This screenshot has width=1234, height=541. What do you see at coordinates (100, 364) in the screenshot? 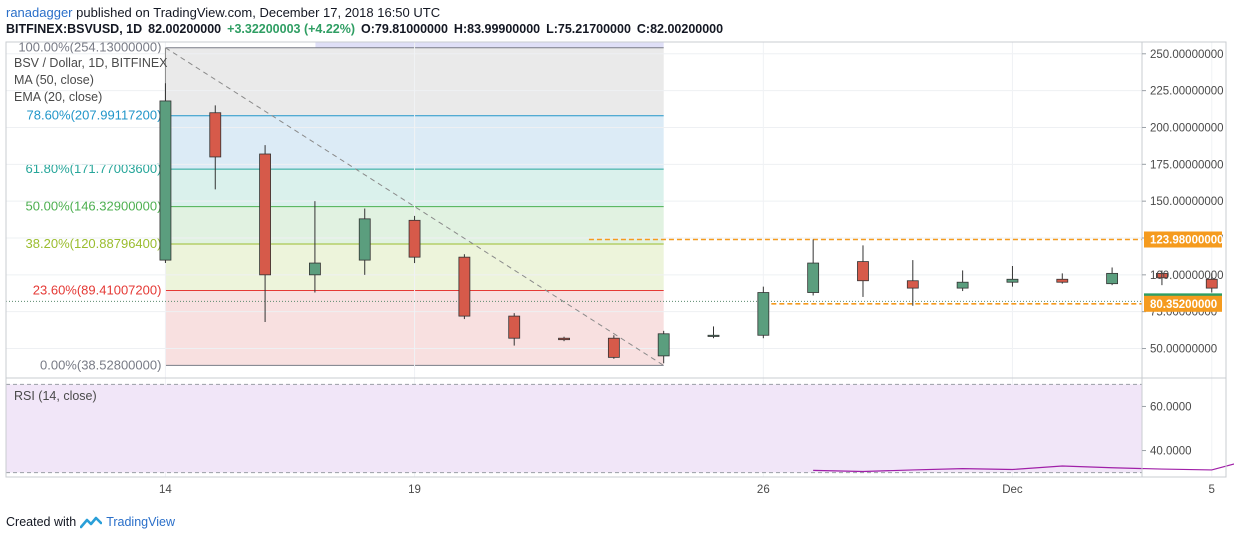
I see `fib-level-label: 0.00%(38.52800000)` at bounding box center [100, 364].